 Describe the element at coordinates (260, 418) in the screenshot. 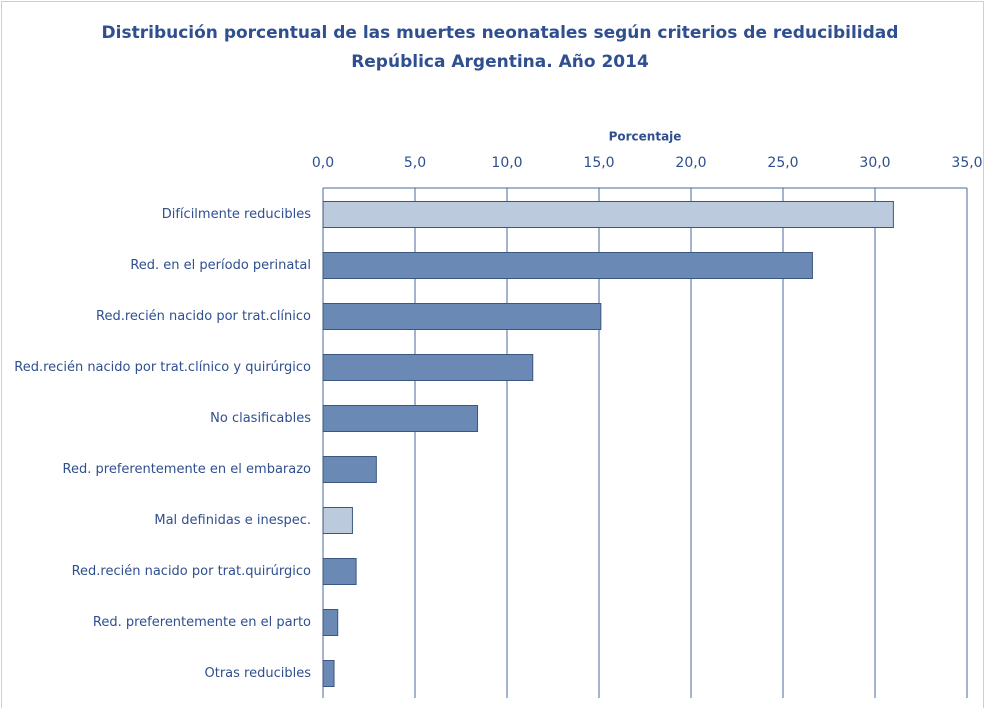

I see `y-tick-label: No clasificables` at that location.